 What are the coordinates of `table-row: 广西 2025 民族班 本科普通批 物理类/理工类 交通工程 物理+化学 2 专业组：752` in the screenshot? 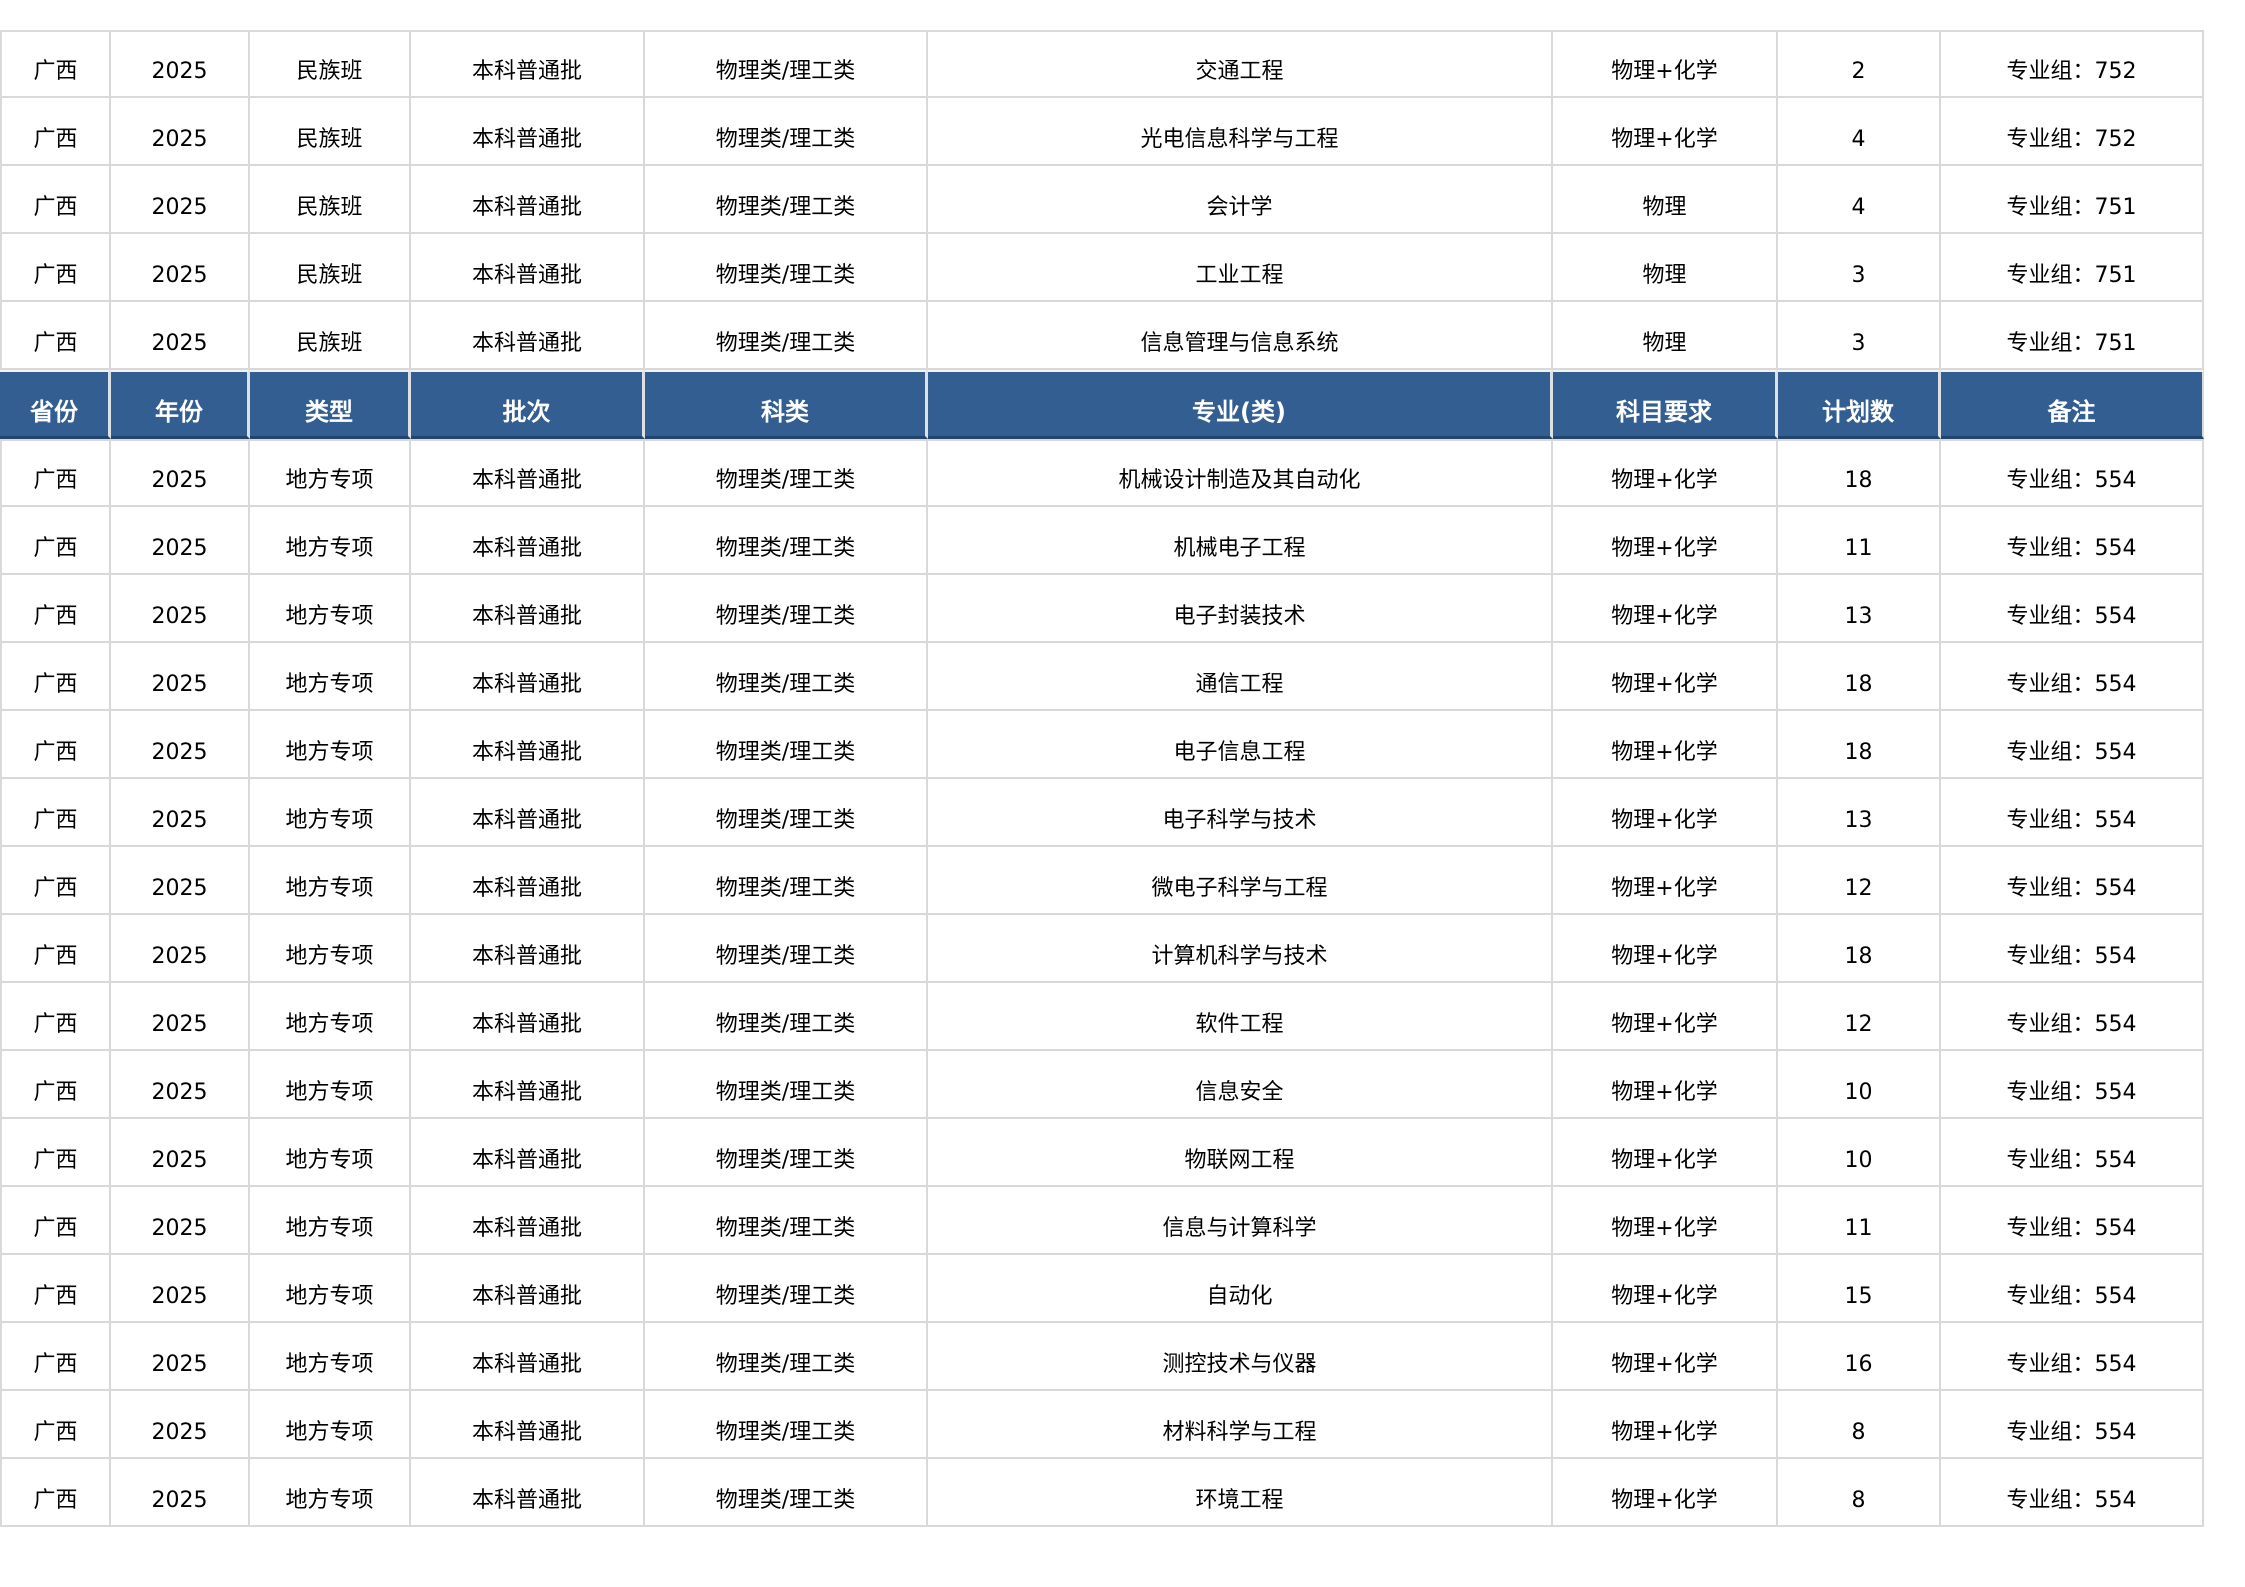 It's located at (1103, 64).